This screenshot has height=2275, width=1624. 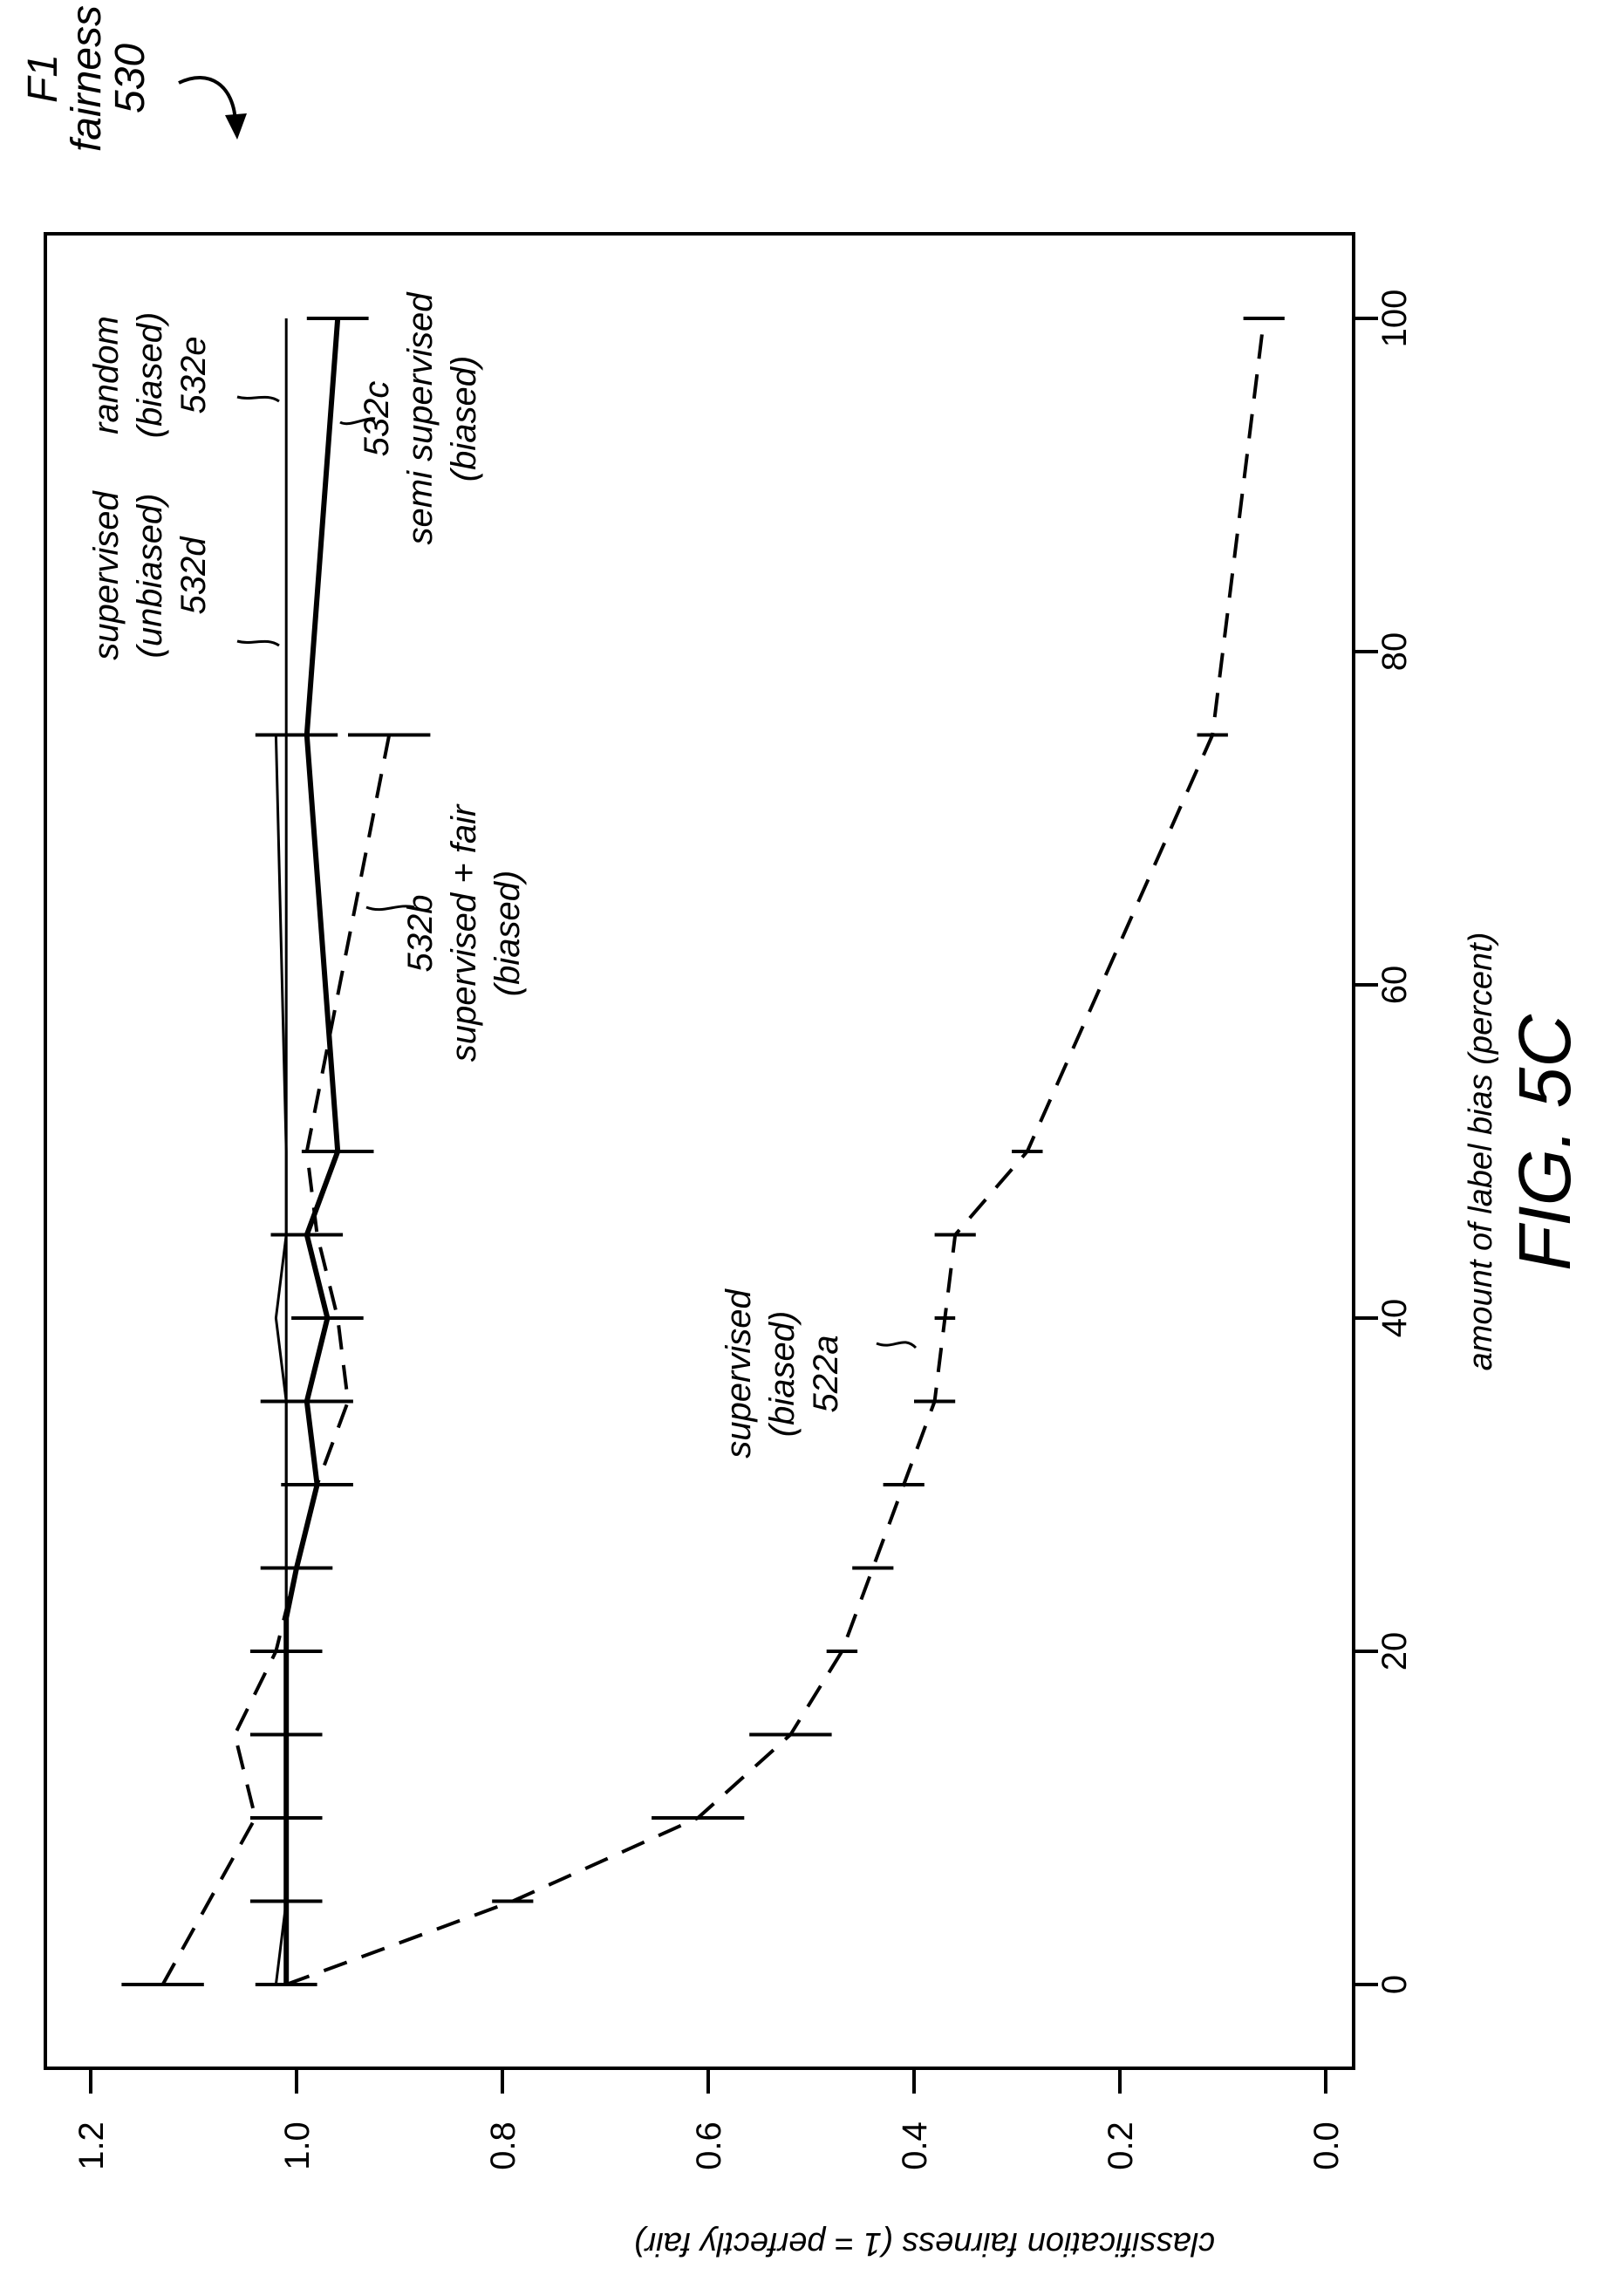 I want to click on x-axis: 0 20 40 60 80 100, so click(x=1383, y=1142).